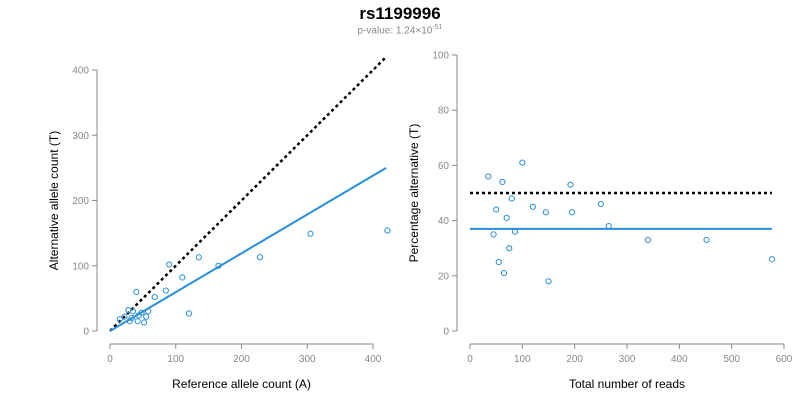 The height and width of the screenshot is (400, 800). I want to click on y-tick-label: 400, so click(80, 71).